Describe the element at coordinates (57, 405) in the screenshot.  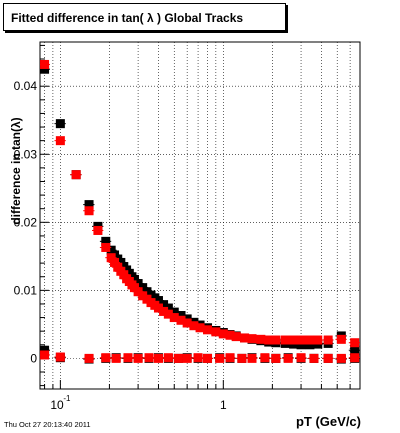
I see `x-tick-label: 10` at that location.